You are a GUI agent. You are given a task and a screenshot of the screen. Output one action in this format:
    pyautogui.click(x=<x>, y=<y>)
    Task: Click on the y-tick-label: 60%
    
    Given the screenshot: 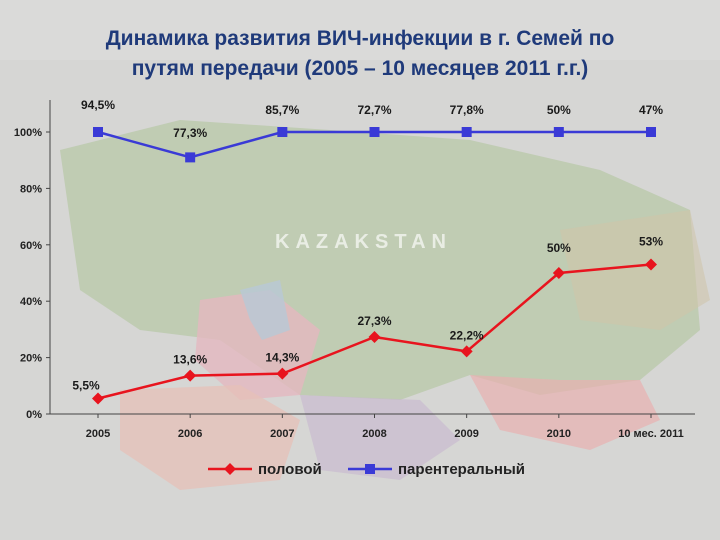 What is the action you would take?
    pyautogui.click(x=31, y=246)
    